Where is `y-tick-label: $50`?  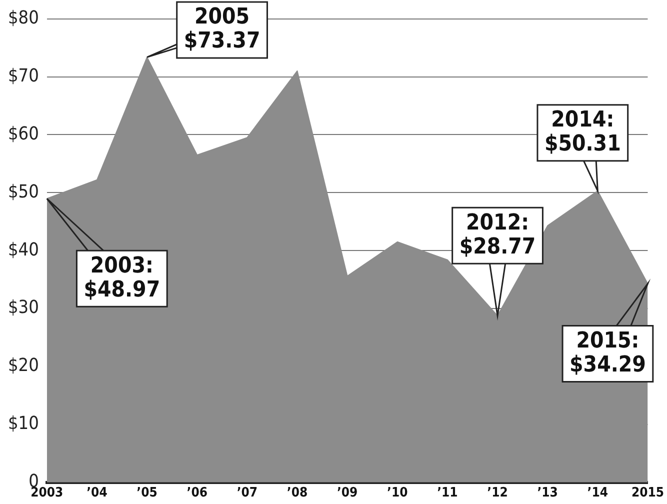
y-tick-label: $50 is located at coordinates (23, 191).